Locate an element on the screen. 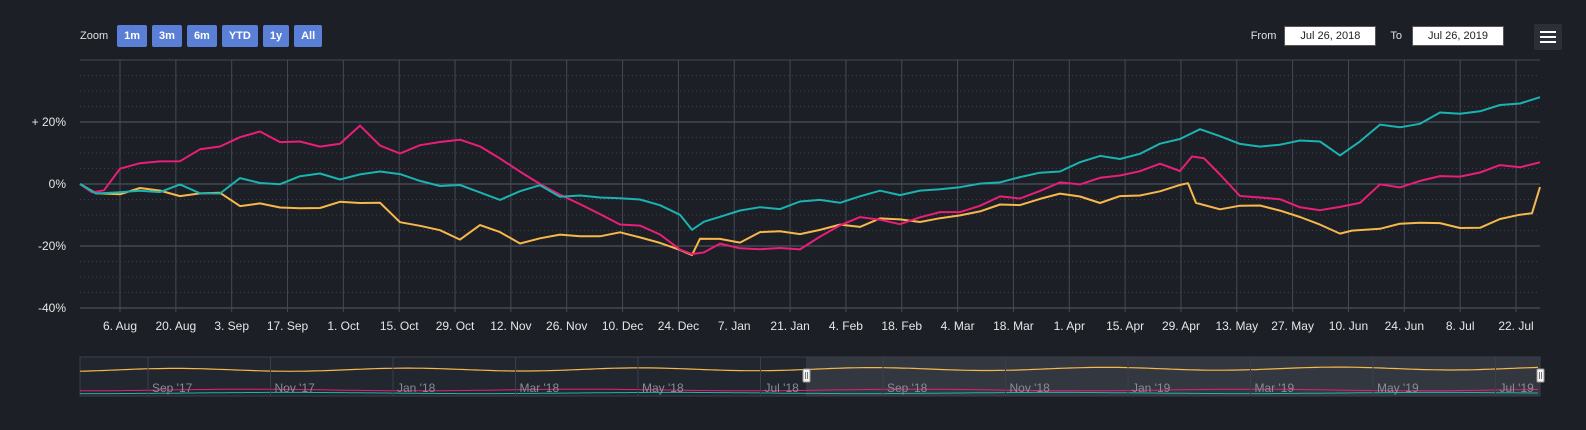 This screenshot has width=1586, height=430. y-axis: + 20% 0% -20% -40% is located at coordinates (49, 215).